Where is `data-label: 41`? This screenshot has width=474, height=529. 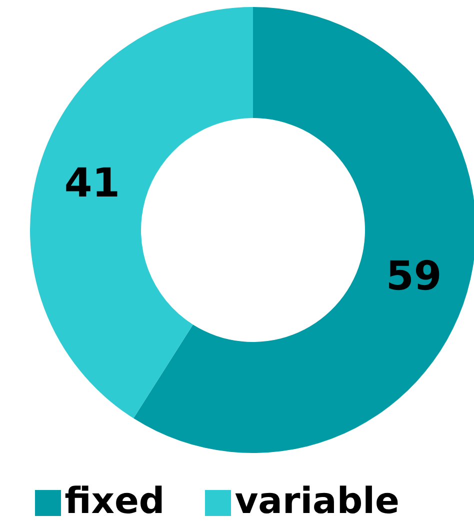
data-label: 41 is located at coordinates (92, 183).